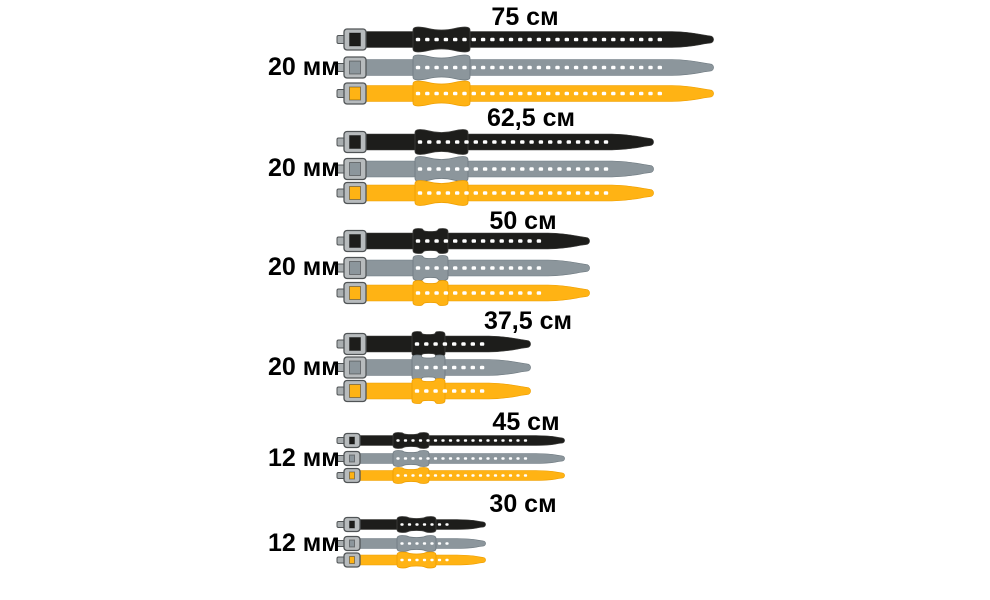  I want to click on strap-30cm-black, so click(411, 524).